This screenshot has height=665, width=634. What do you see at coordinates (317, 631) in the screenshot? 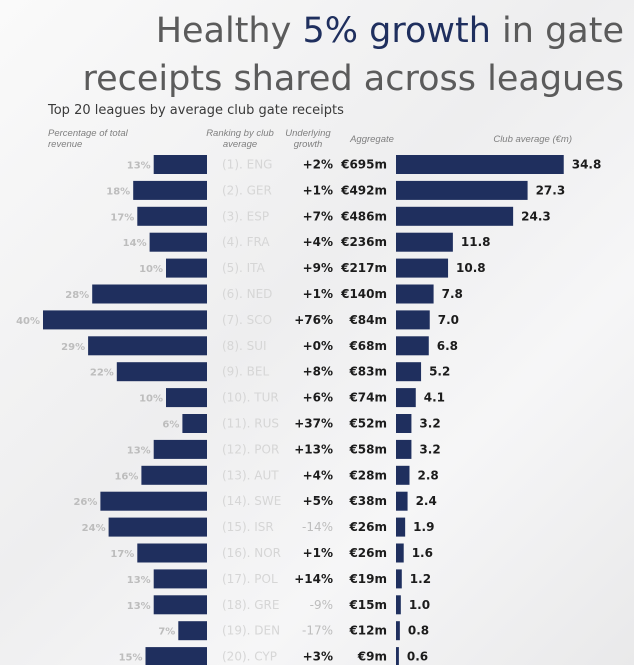
I see `growth-label: -17%` at bounding box center [317, 631].